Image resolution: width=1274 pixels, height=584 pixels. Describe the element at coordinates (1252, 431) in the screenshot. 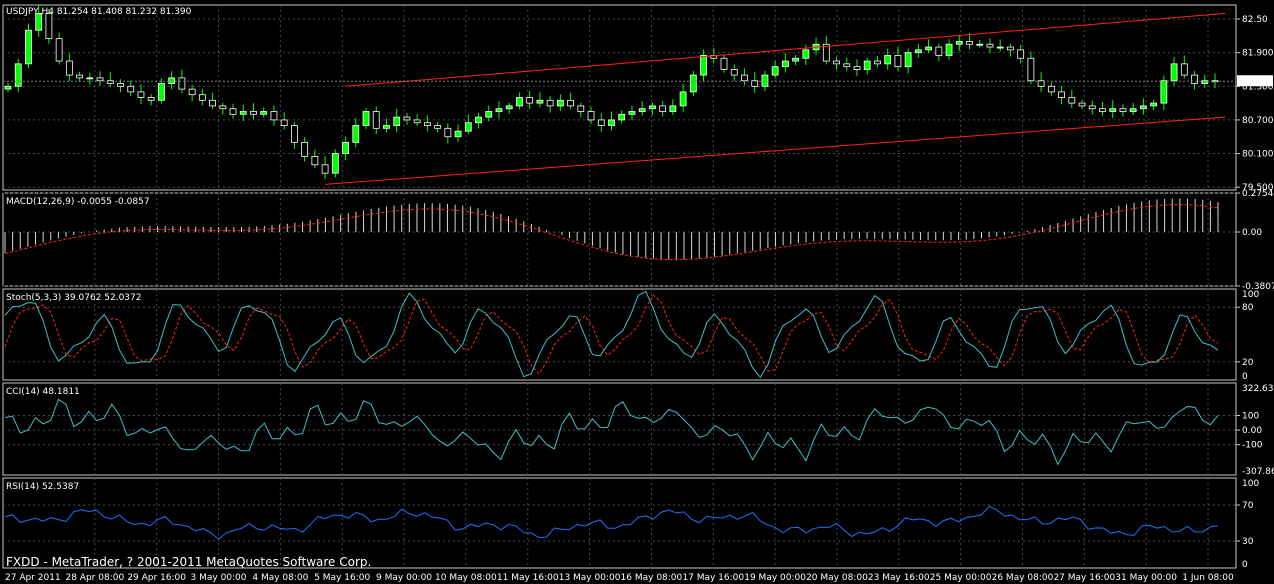

I see `indicator-tick-label: 0.00` at that location.